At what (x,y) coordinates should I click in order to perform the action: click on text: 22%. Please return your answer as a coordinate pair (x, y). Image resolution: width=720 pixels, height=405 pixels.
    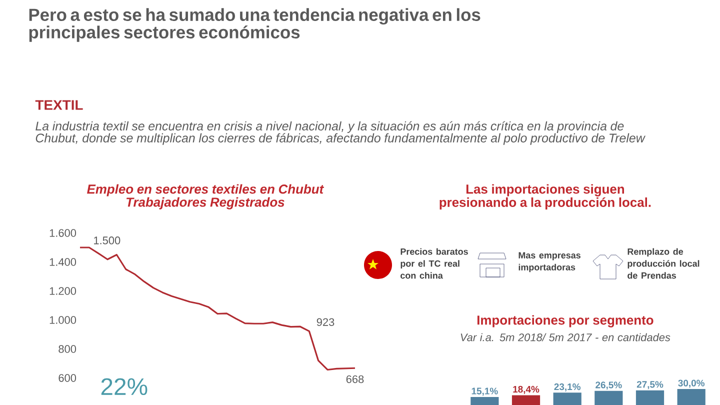
    Looking at the image, I should click on (124, 387).